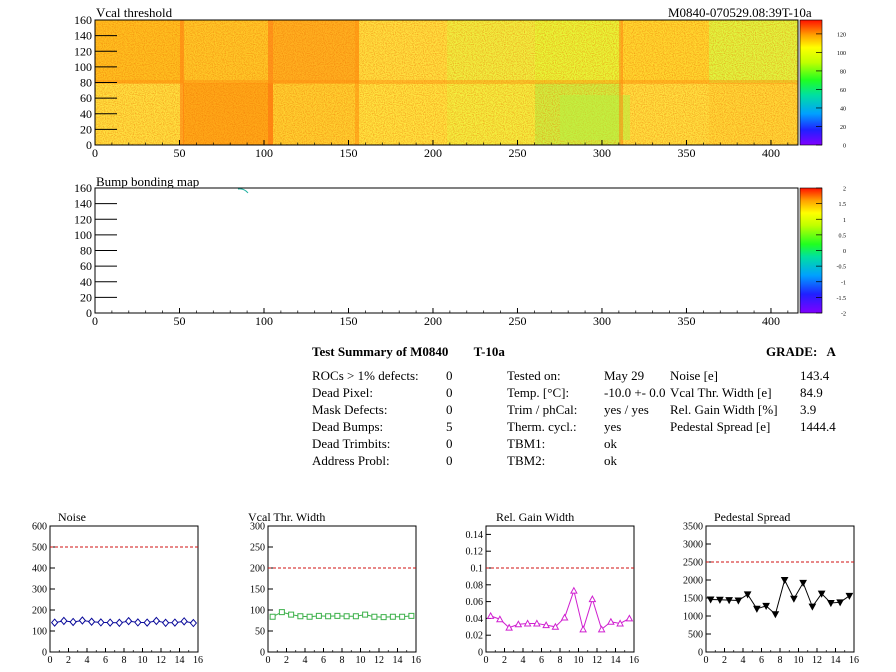 Image resolution: width=896 pixels, height=672 pixels. Describe the element at coordinates (477, 569) in the screenshot. I see `y-tick-label: 0.1` at that location.